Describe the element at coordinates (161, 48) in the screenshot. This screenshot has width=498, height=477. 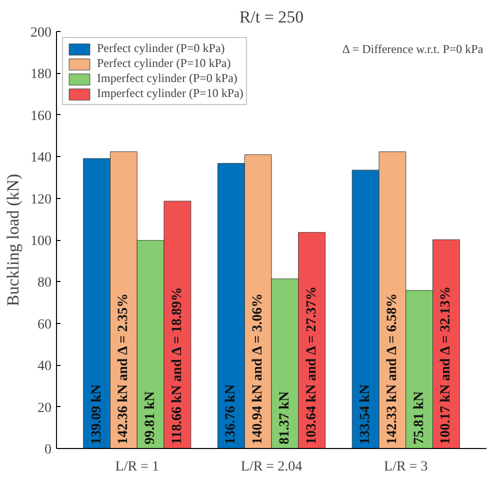
I see `legend-label: Perfect cylinder (P=0 kPa)` at that location.